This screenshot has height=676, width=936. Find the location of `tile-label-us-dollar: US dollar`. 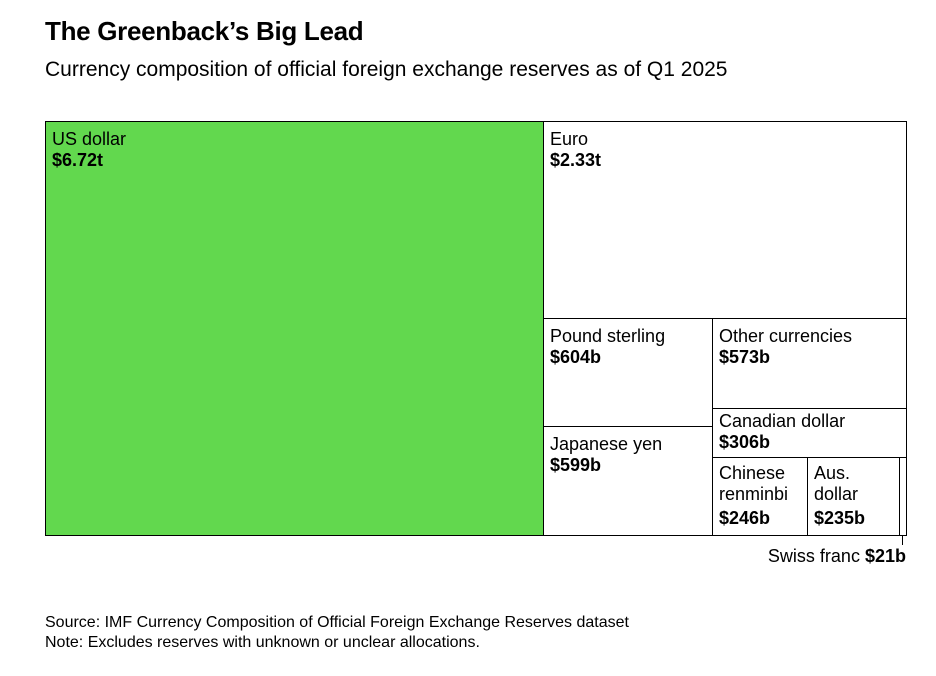

tile-label-us-dollar: US dollar is located at coordinates (89, 139).